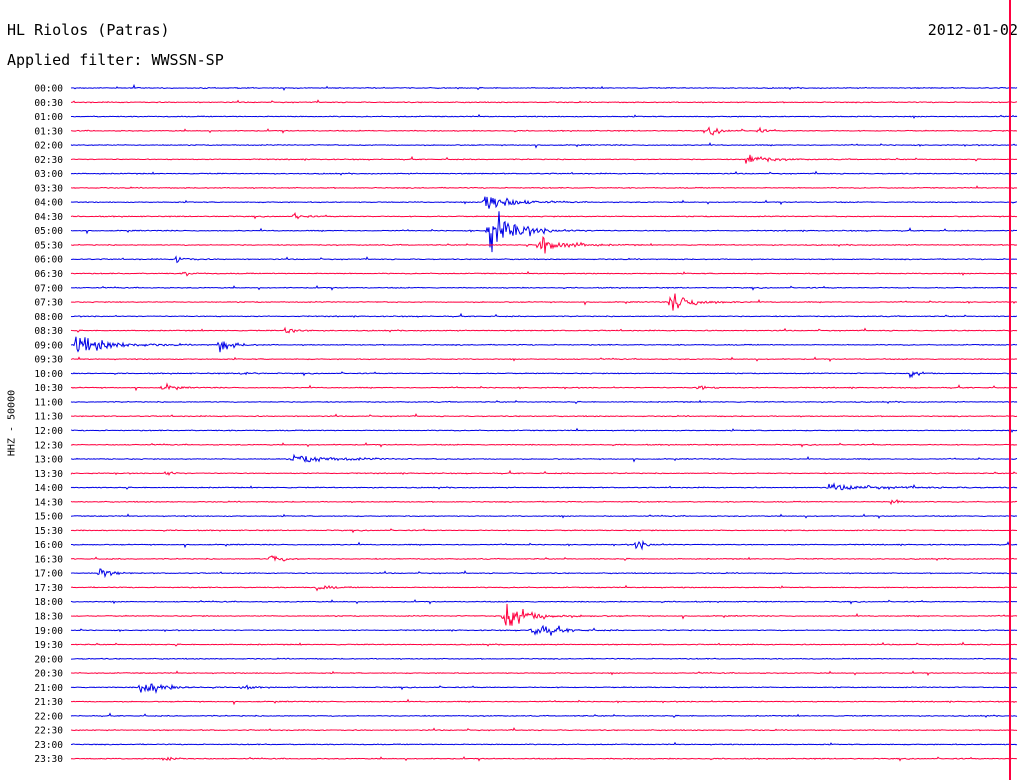  I want to click on row-time-label: 23:30, so click(48, 759).